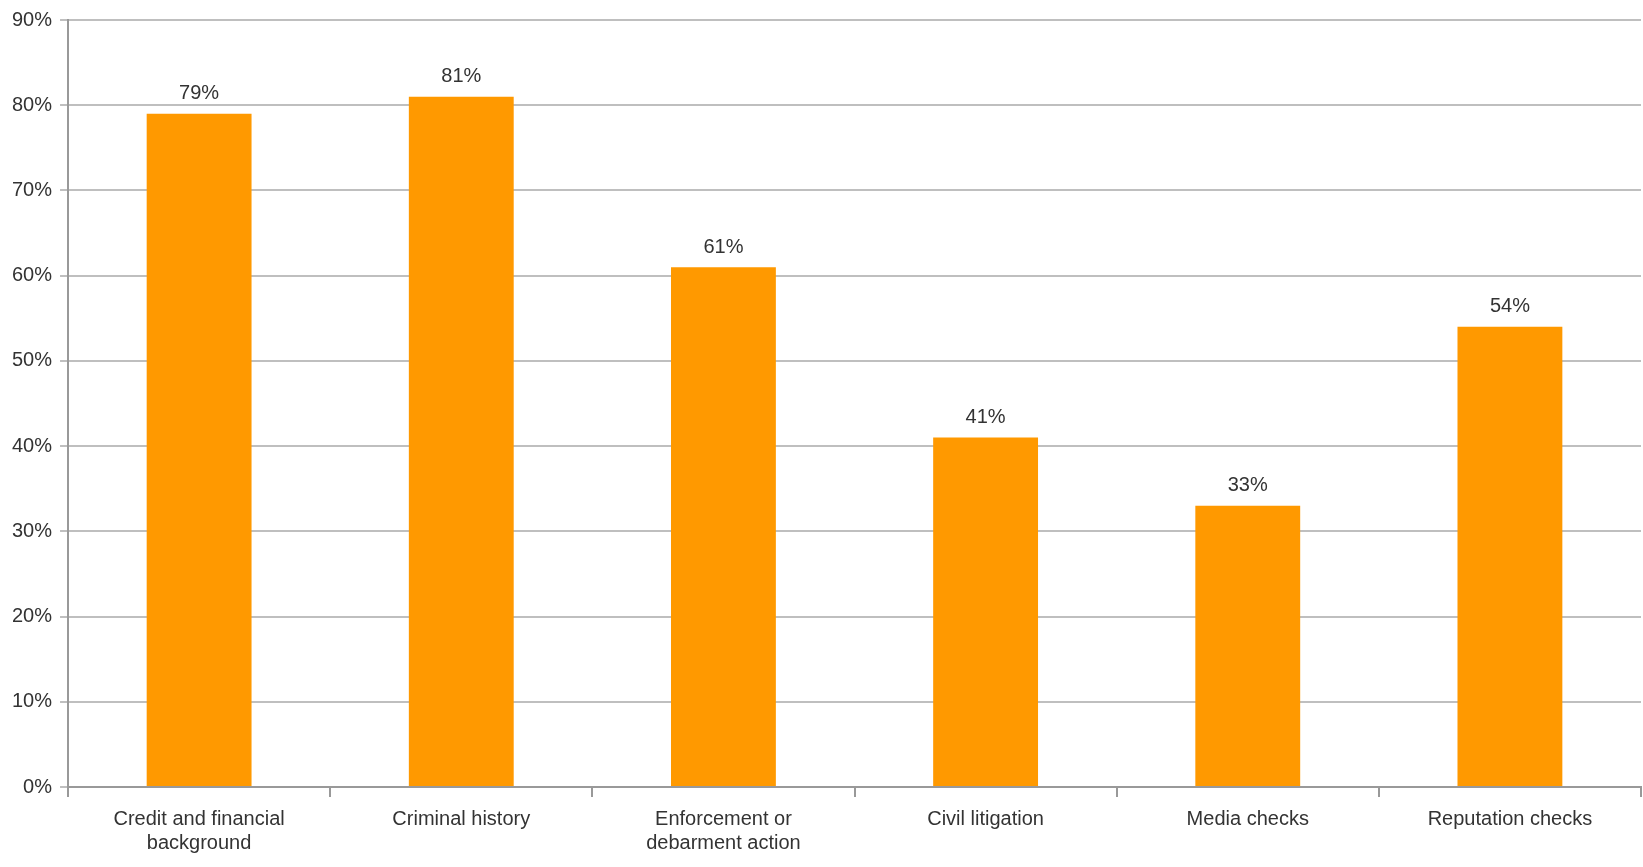 The width and height of the screenshot is (1643, 867). Describe the element at coordinates (1247, 484) in the screenshot. I see `data-label: 33%` at that location.